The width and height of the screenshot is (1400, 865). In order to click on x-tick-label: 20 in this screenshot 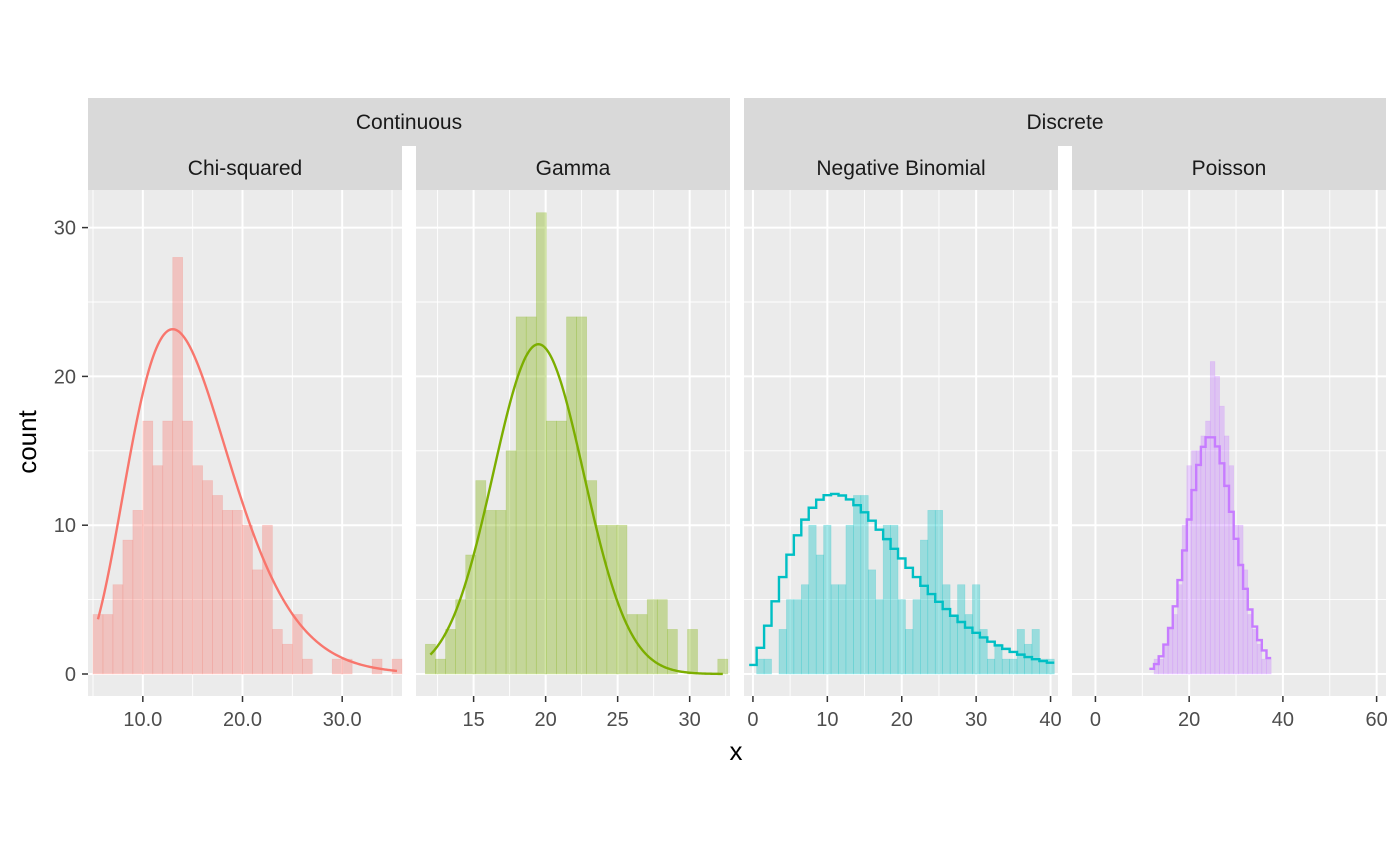, I will do `click(1189, 720)`.